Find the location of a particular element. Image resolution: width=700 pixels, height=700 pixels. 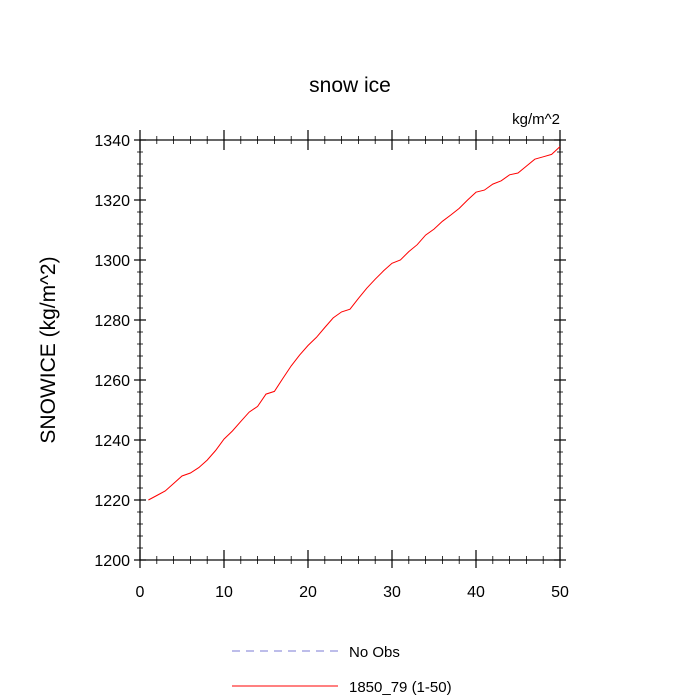

legend: No Obs 1850_79 (1-50) is located at coordinates (342, 670).